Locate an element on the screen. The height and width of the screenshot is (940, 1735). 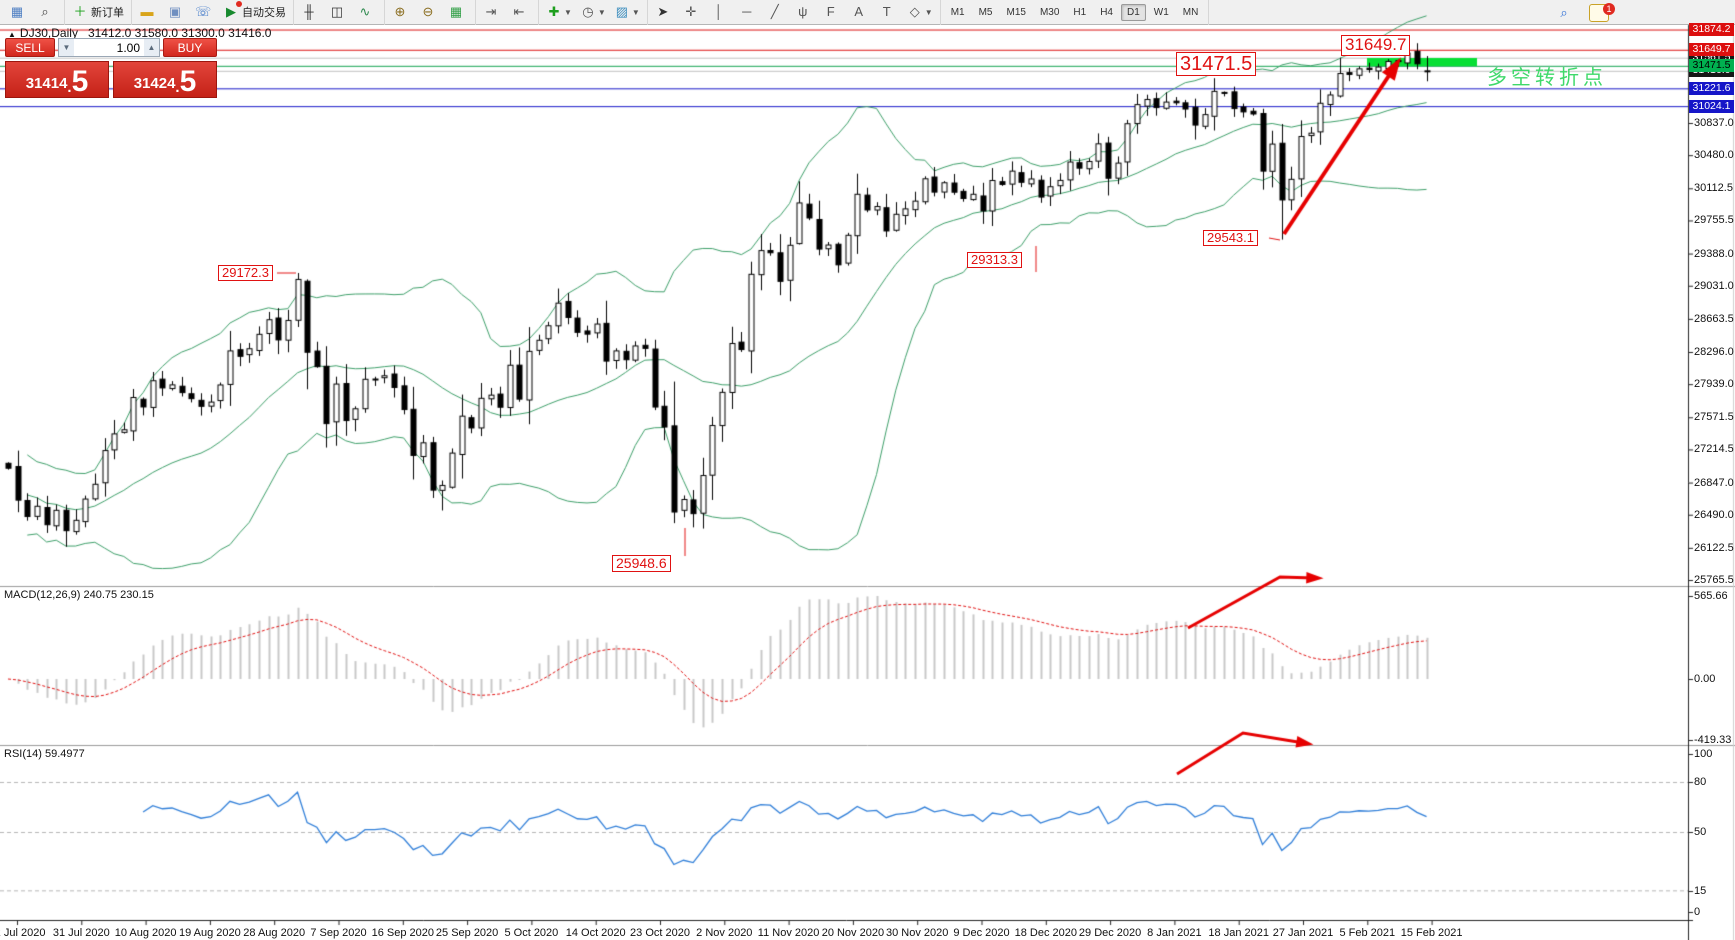
rsi-axis-tick-label: 100 is located at coordinates (1703, 754).